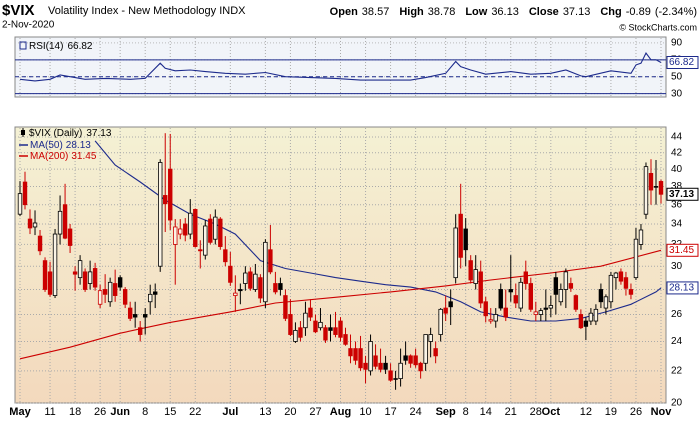 This screenshot has height=421, width=700. Describe the element at coordinates (446, 412) in the screenshot. I see `x-tick-label: Sep` at that location.